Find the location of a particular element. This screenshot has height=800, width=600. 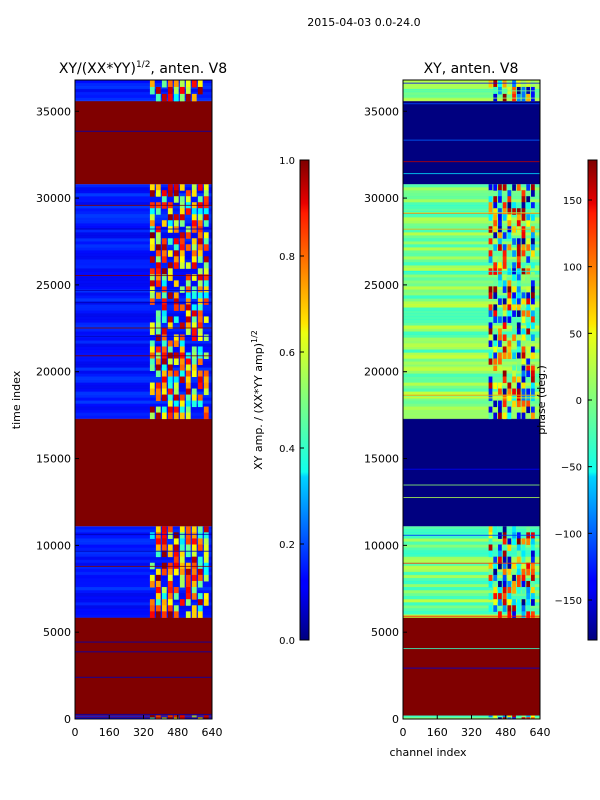

right-colorbar-label: phase (deg.) is located at coordinates (541, 400).